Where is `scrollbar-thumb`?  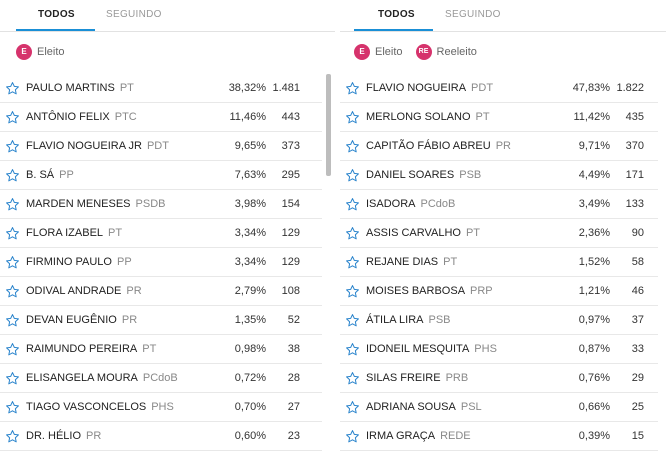 scrollbar-thumb is located at coordinates (328, 125).